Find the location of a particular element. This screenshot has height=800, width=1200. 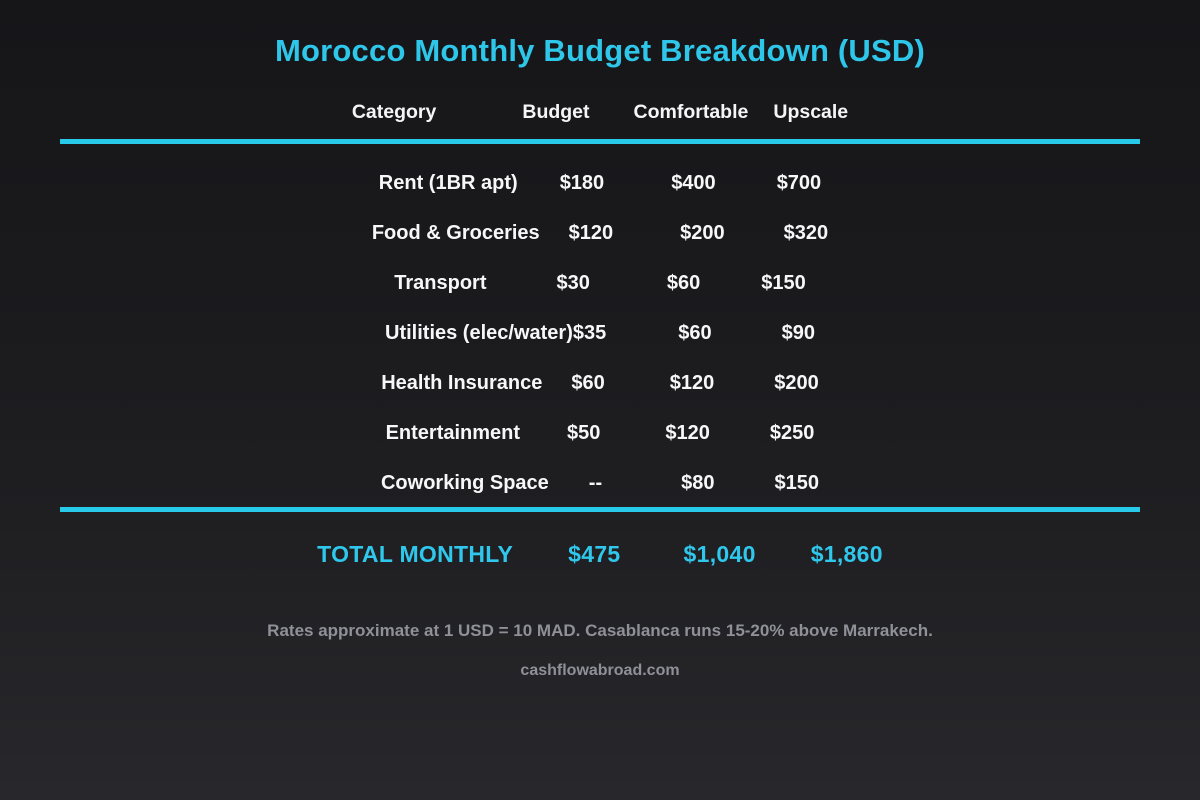

column-header-budget: Budget is located at coordinates (556, 112).